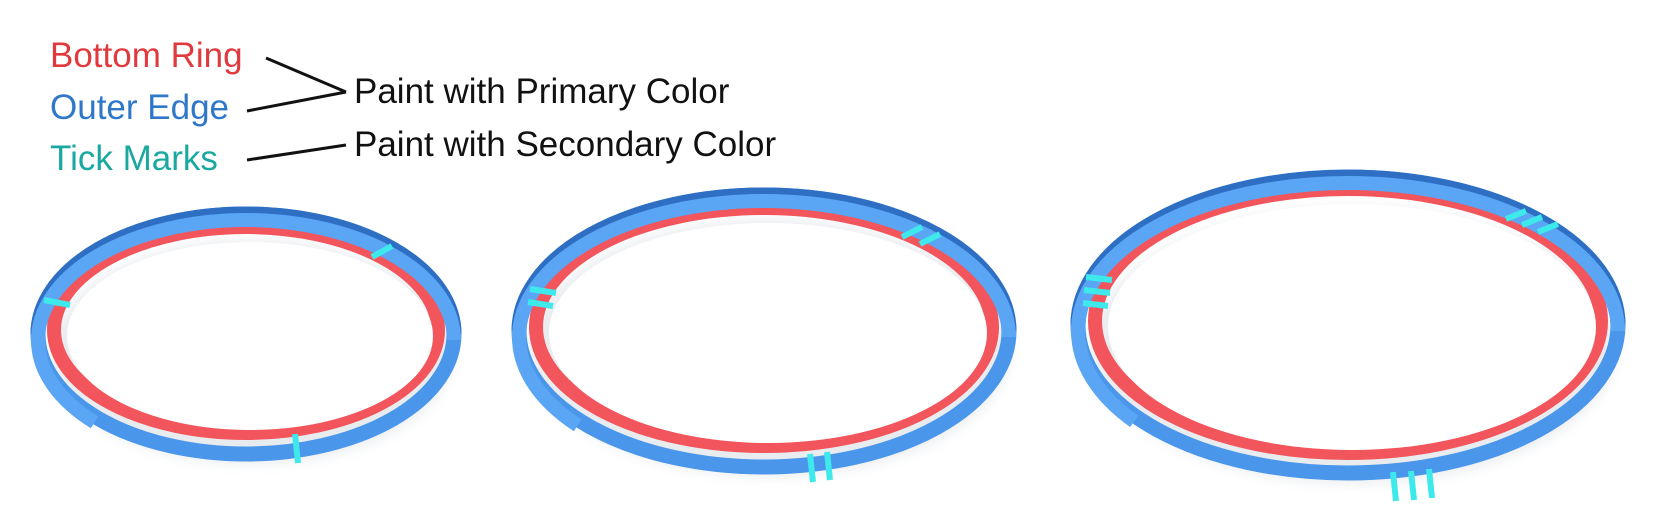 Image resolution: width=1675 pixels, height=531 pixels. I want to click on outer-edge-label: Outer Edge, so click(139, 107).